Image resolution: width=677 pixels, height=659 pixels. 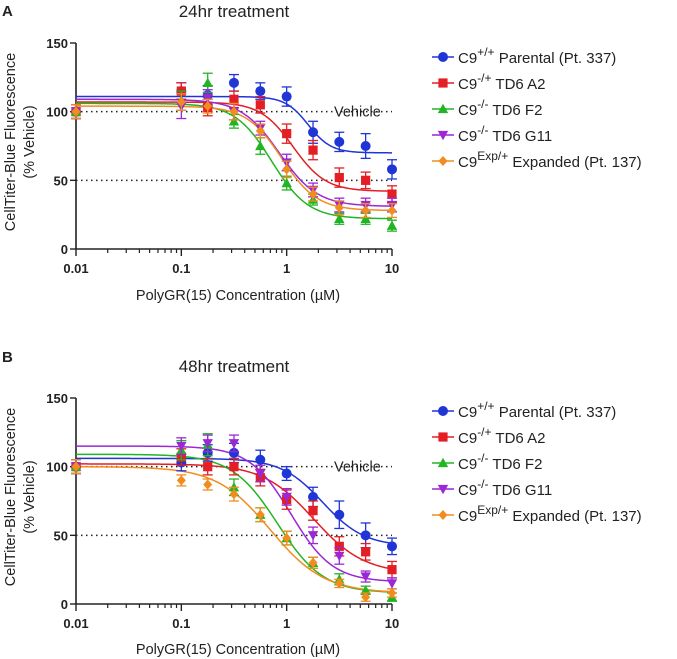 What do you see at coordinates (357, 468) in the screenshot?
I see `reference-line-label: Vehicle` at bounding box center [357, 468].